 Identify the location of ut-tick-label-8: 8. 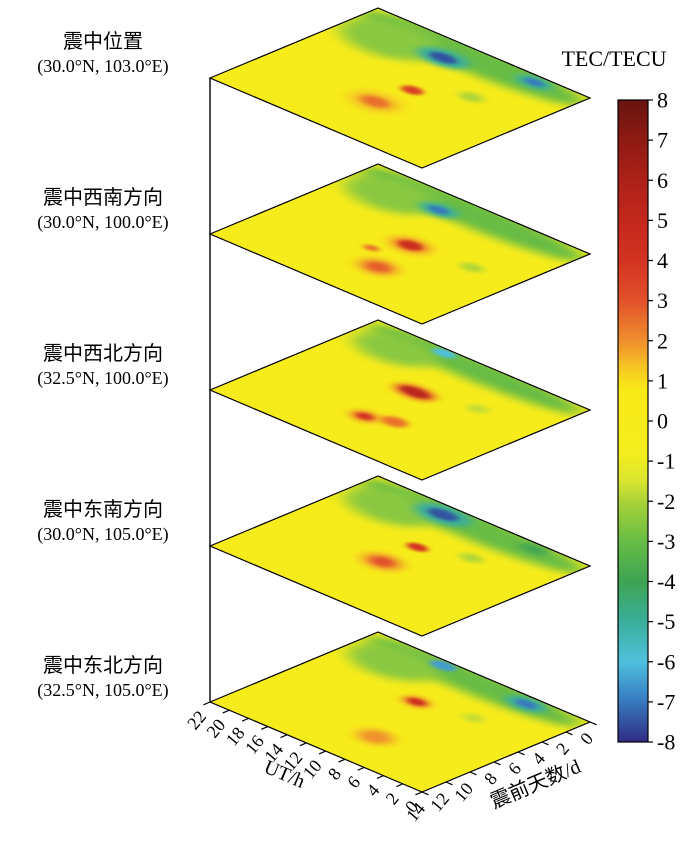
(334, 774).